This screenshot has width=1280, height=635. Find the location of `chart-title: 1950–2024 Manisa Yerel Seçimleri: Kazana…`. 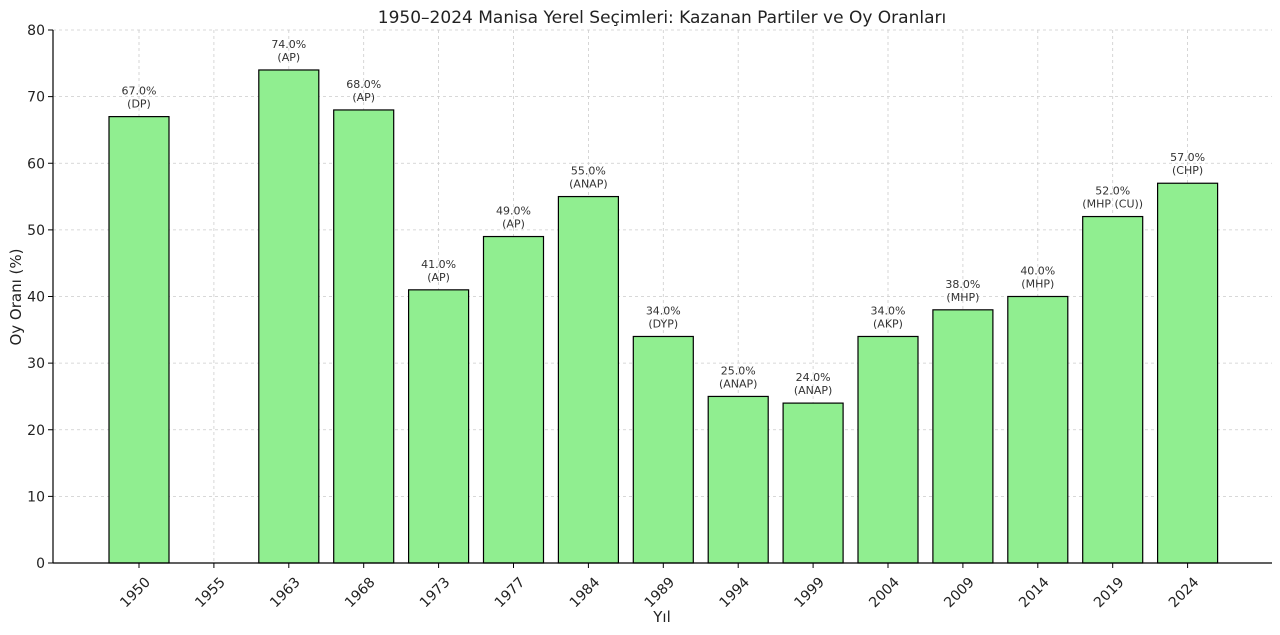

chart-title: 1950–2024 Manisa Yerel Seçimleri: Kazana… is located at coordinates (662, 18).